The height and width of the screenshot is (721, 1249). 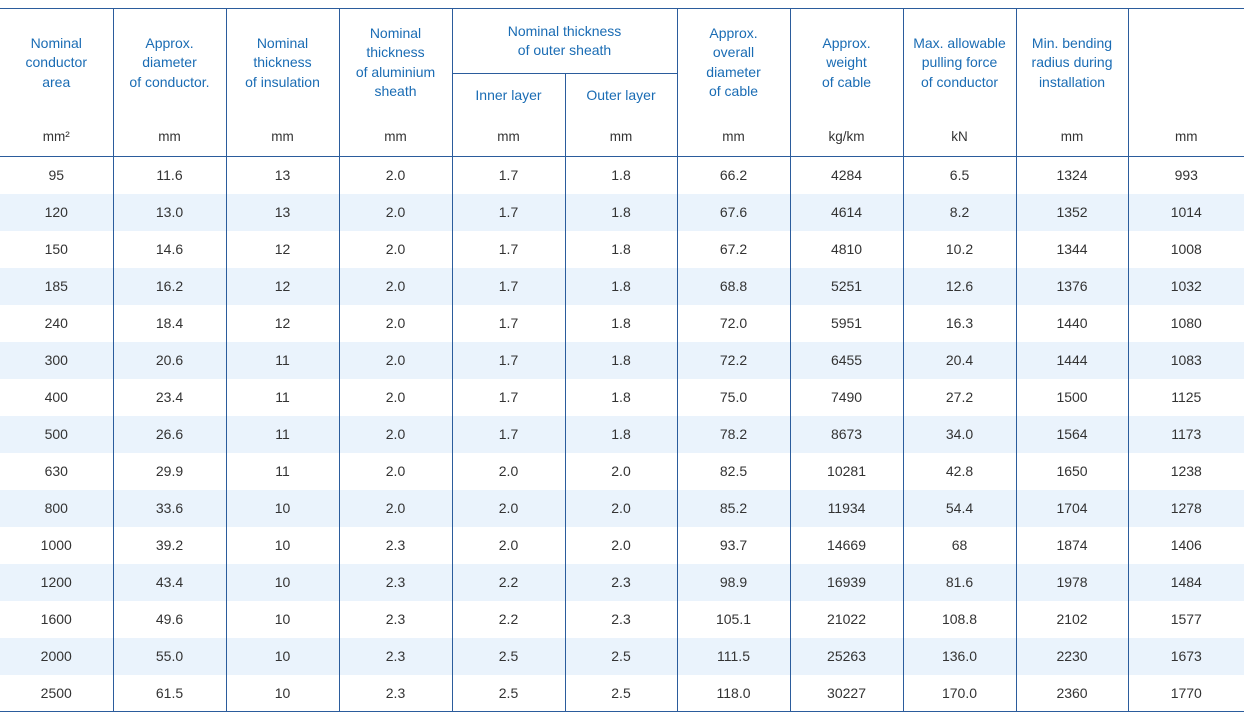 I want to click on table-cell: 4614, so click(x=847, y=212).